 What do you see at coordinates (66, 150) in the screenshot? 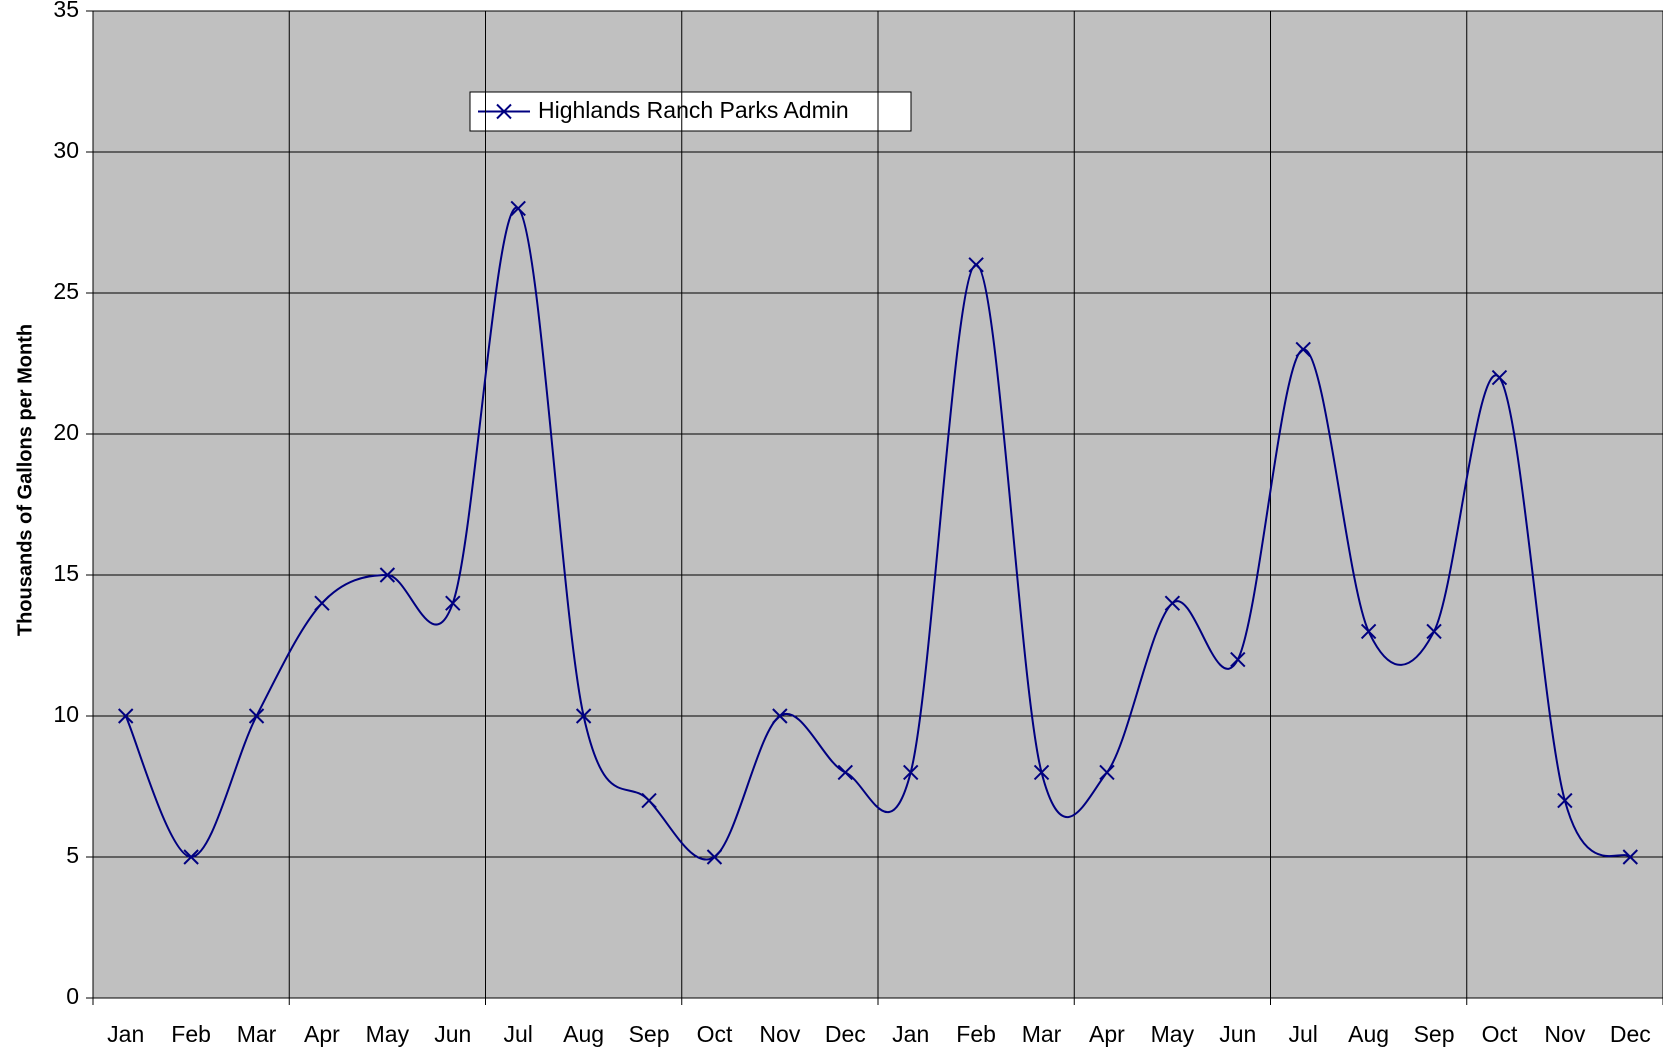
I see `y-tick-label: 30` at bounding box center [66, 150].